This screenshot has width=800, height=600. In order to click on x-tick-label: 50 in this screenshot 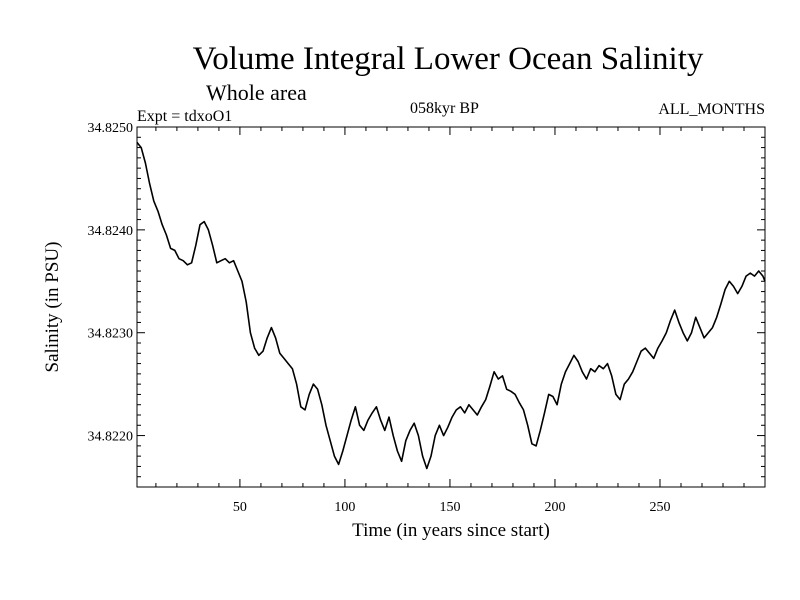, I will do `click(240, 507)`.